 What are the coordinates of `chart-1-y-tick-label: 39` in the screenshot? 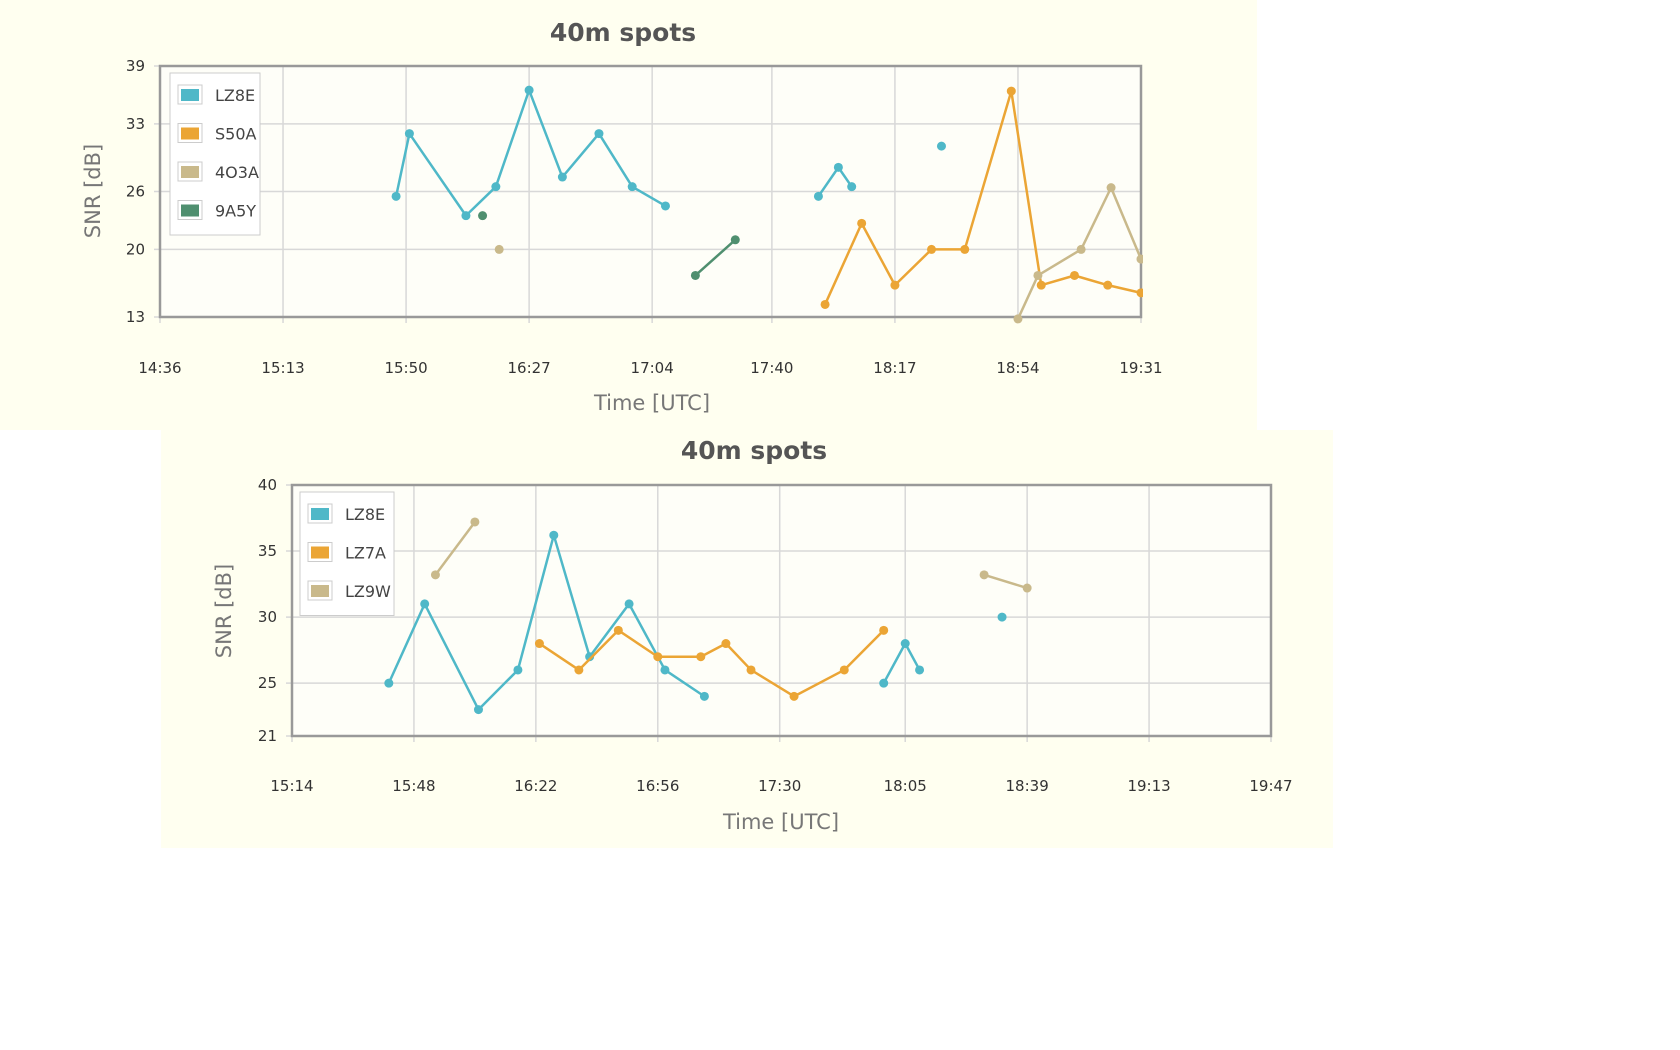 It's located at (135, 66).